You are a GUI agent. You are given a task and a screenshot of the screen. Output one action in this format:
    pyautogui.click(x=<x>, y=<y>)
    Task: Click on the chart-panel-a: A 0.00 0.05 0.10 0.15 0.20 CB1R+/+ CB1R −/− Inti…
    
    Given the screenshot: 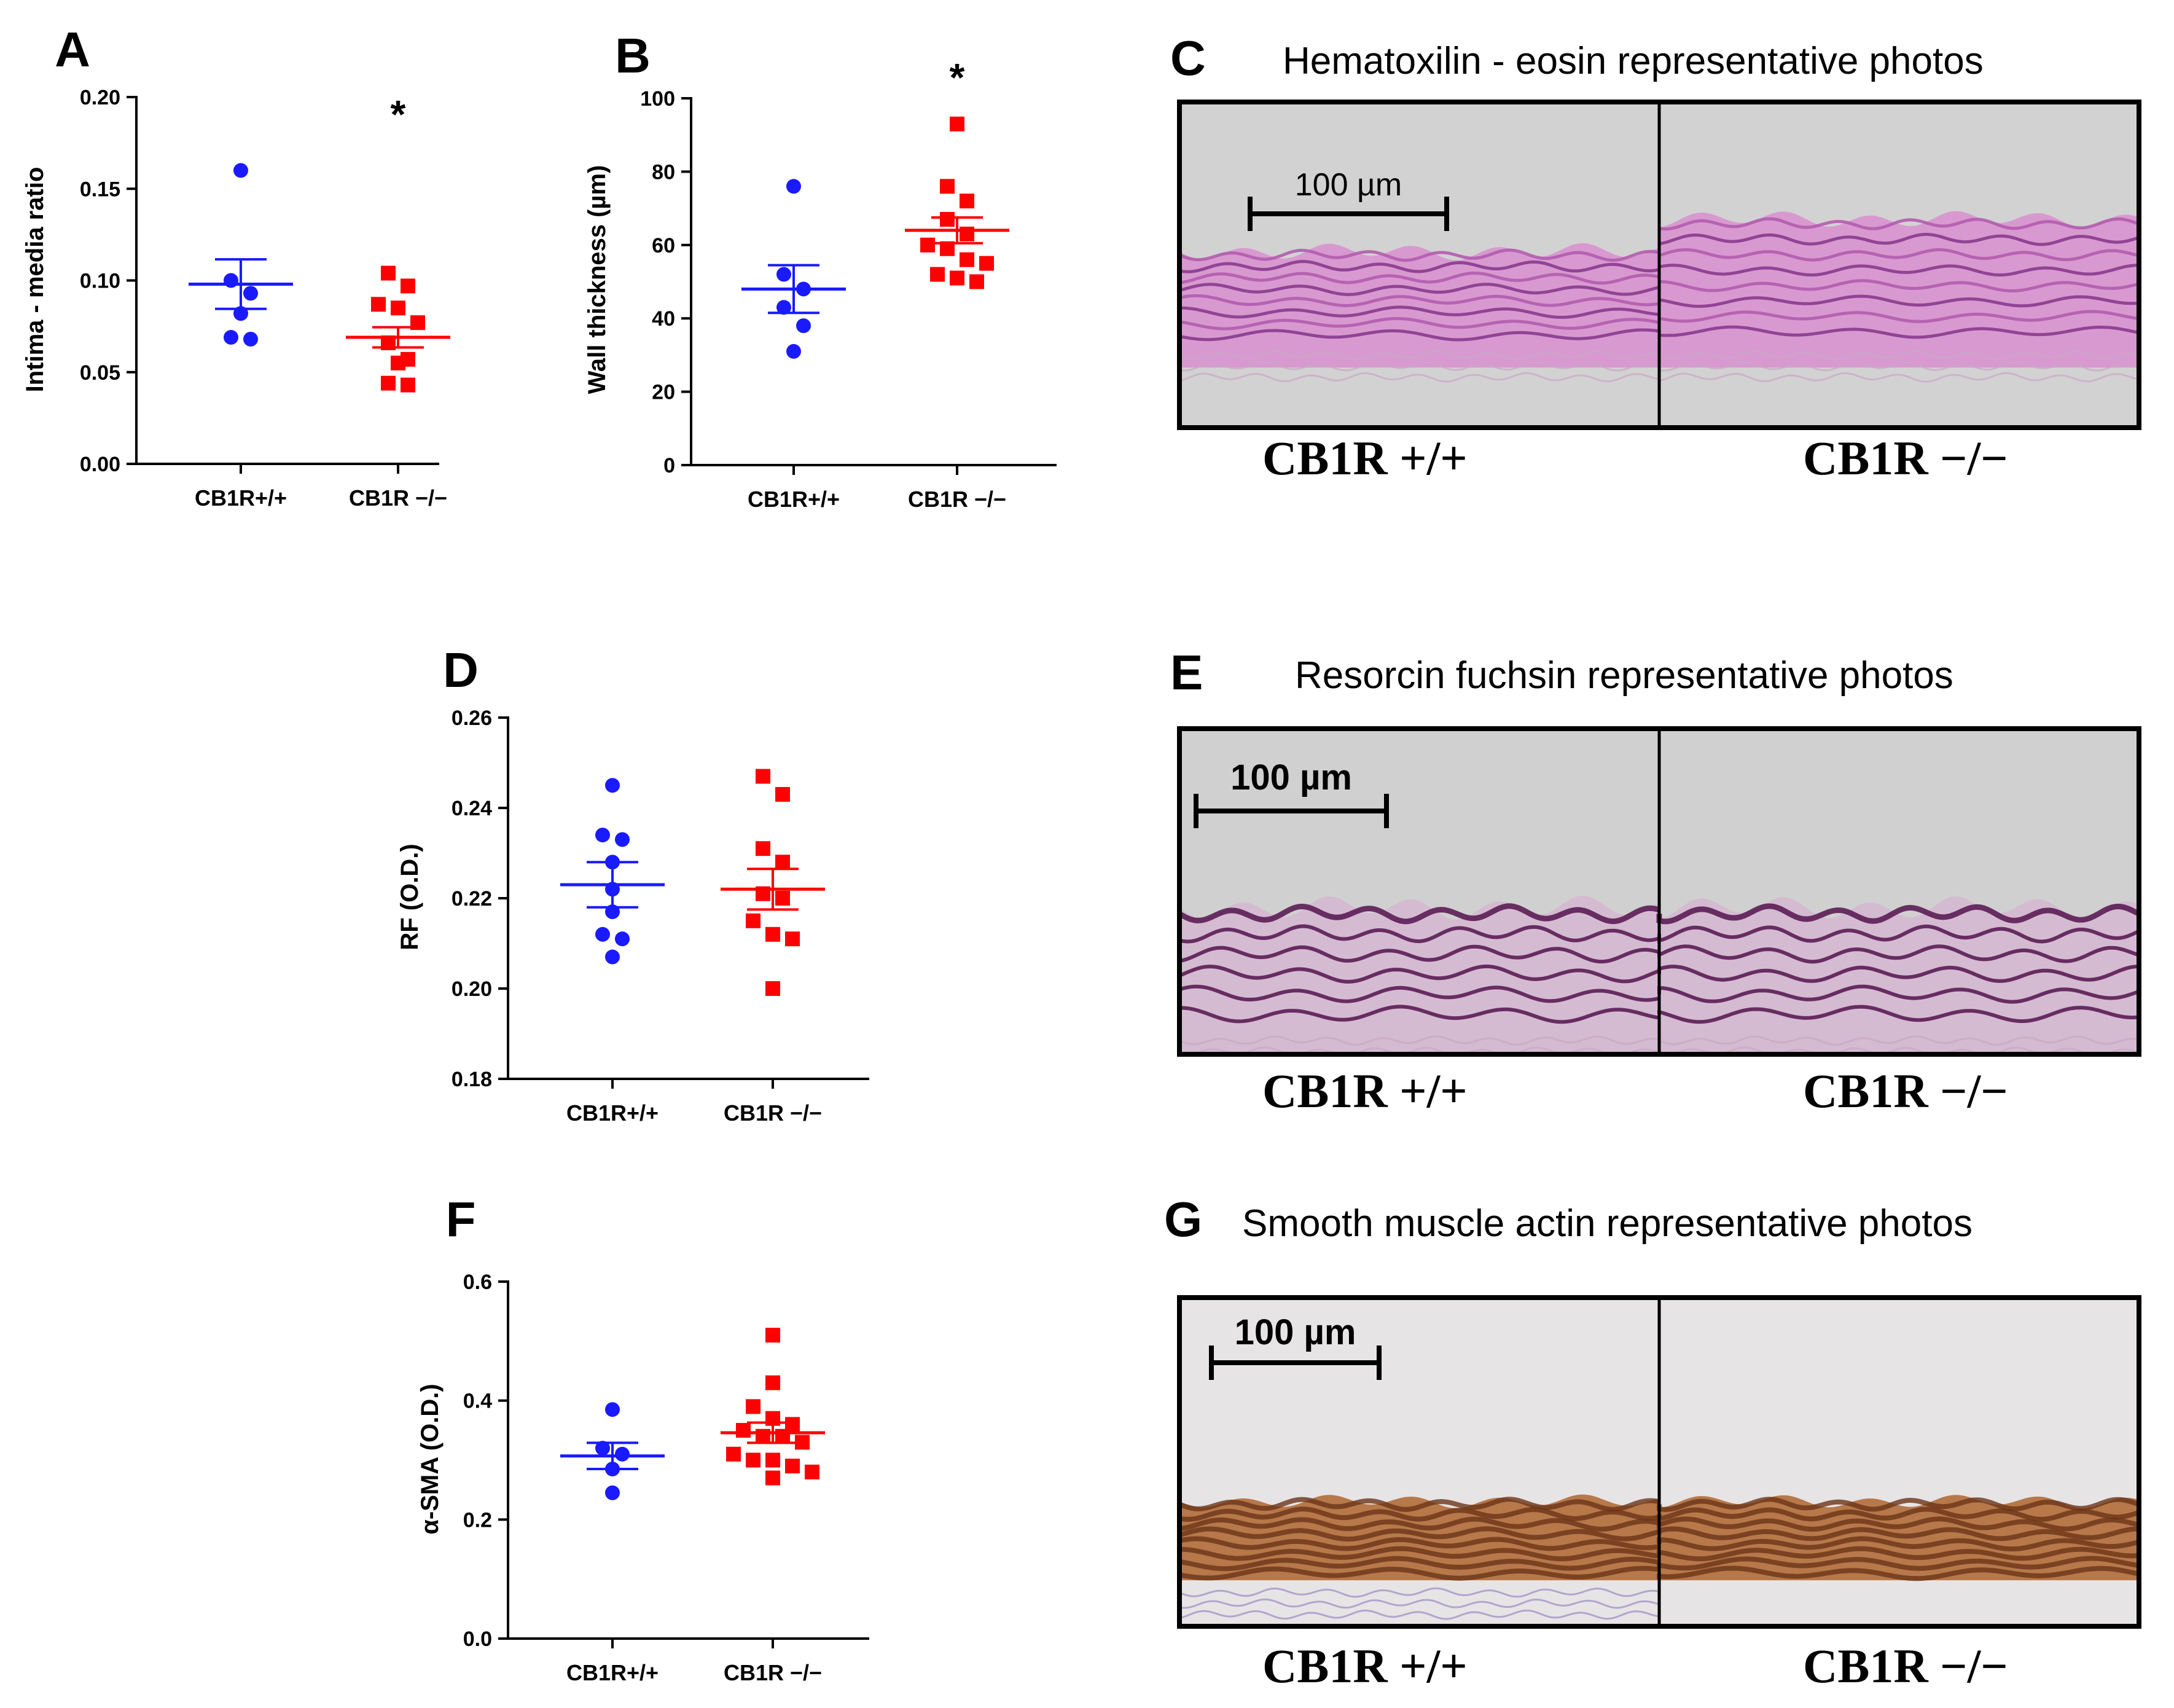 What is the action you would take?
    pyautogui.click(x=236, y=266)
    